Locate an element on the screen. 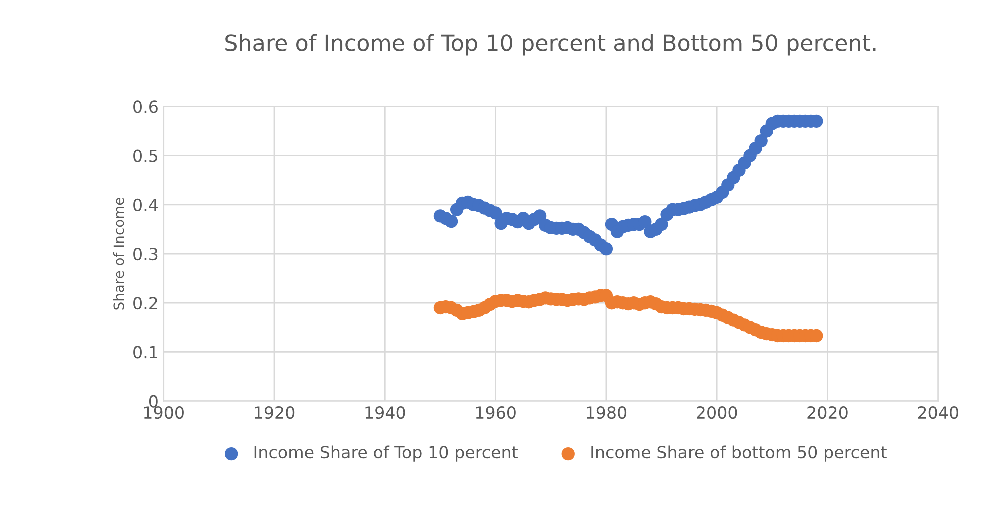 This screenshot has height=508, width=993. y-tick-label: 0.6 is located at coordinates (146, 107).